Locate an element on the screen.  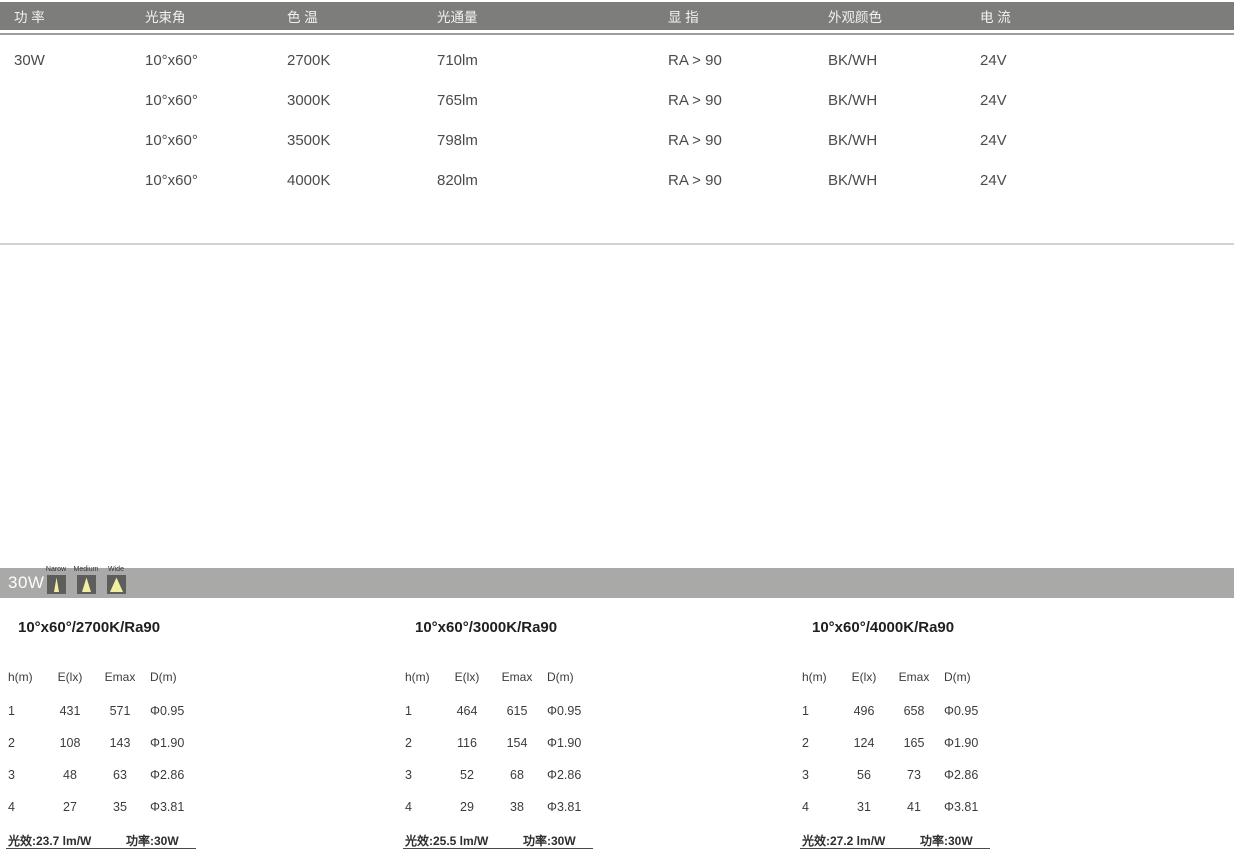
spec-header-underline is located at coordinates (617, 34).